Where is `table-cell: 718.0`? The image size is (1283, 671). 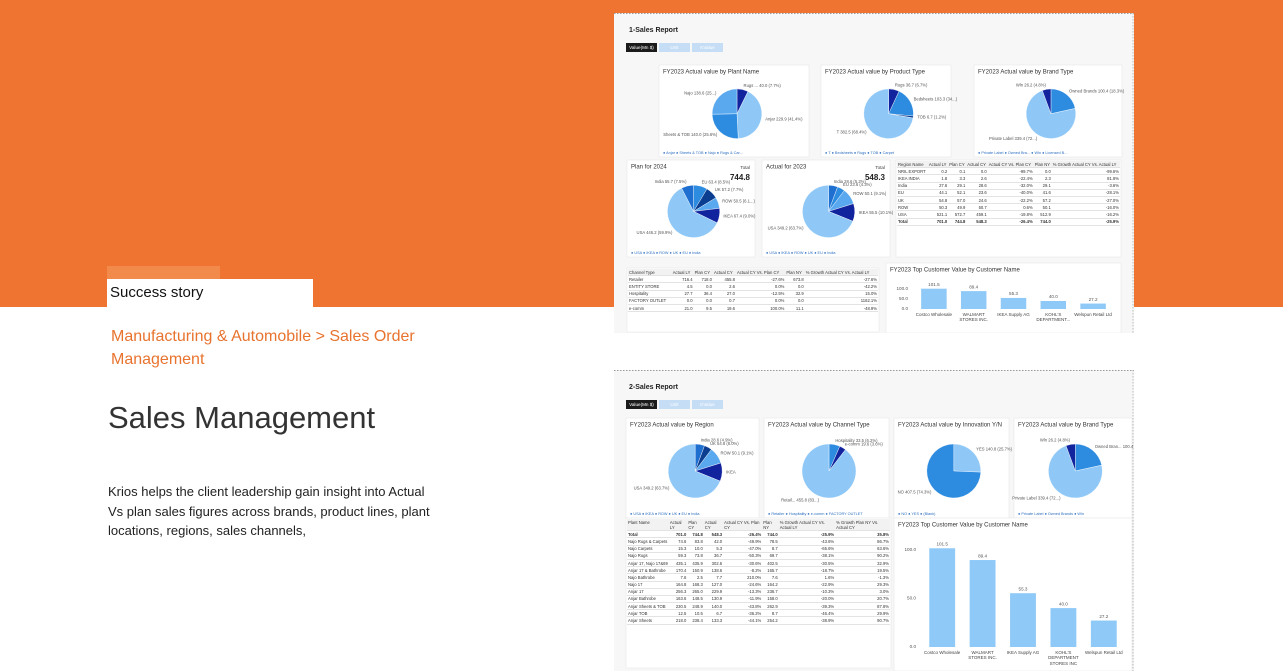 table-cell: 718.0 is located at coordinates (703, 279).